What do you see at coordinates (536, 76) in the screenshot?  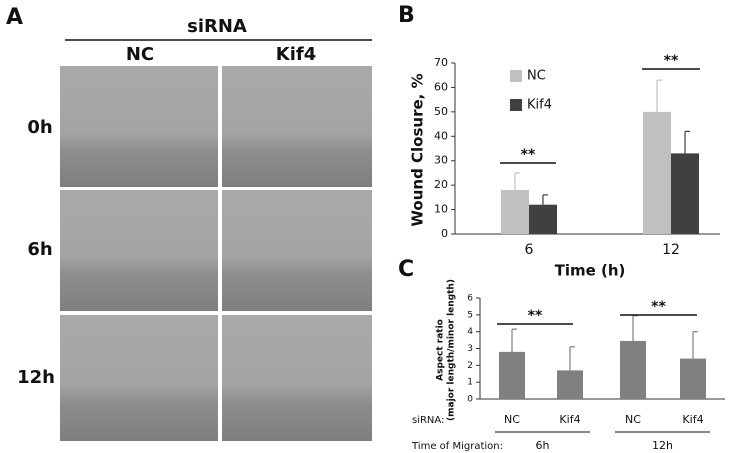 I see `legend-label: NC` at bounding box center [536, 76].